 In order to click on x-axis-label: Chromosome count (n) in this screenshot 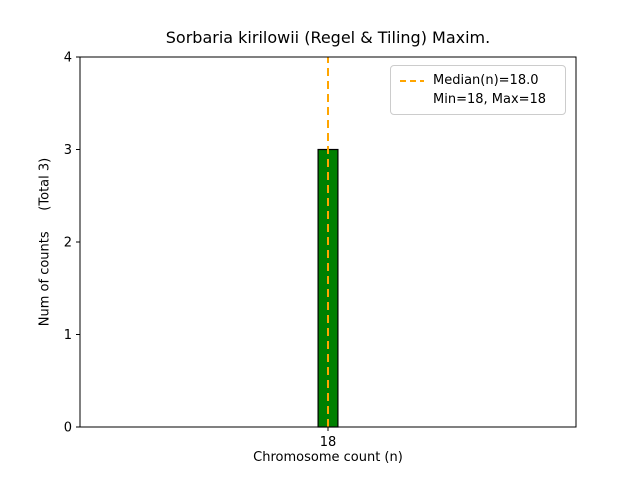, I will do `click(328, 457)`.